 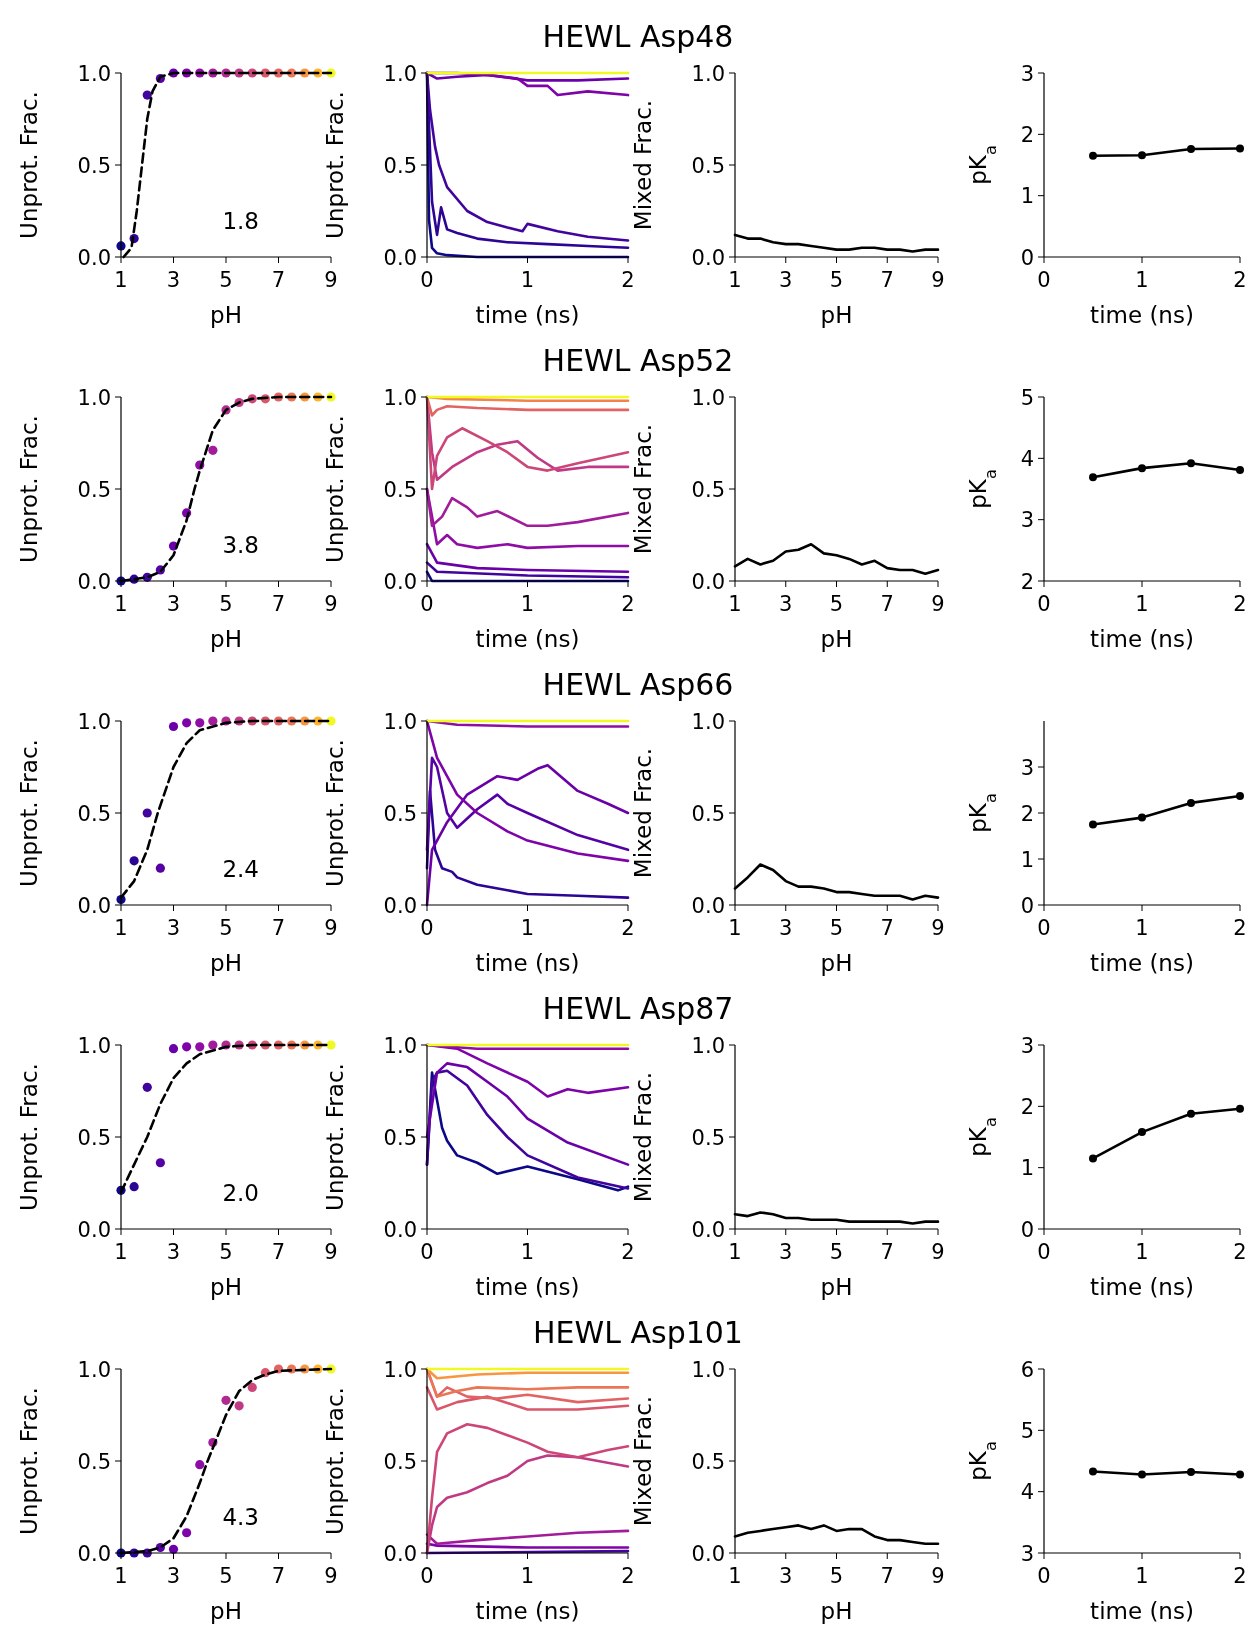 I want to click on y-tick-label: 0, so click(x=1027, y=257).